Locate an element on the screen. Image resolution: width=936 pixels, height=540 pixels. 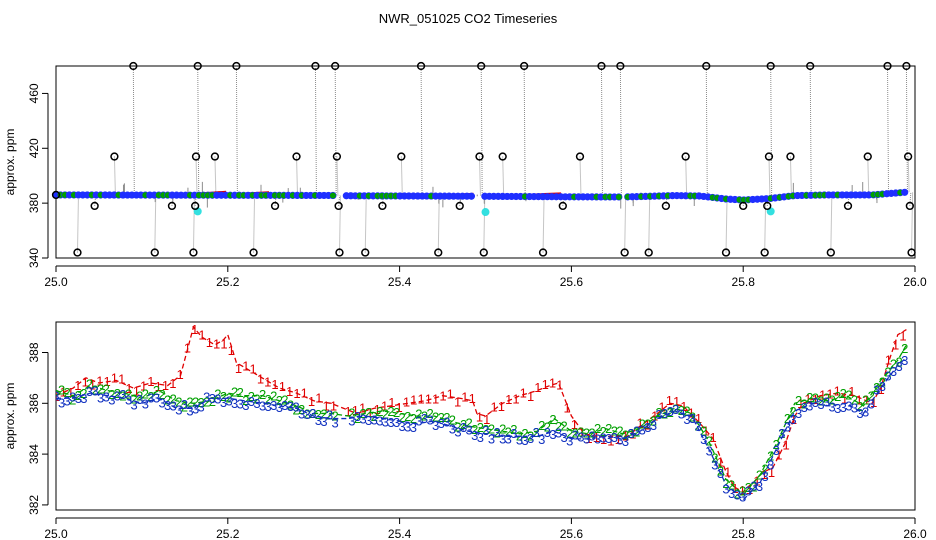
chart-title: NWR_051025 CO2 Timeseries is located at coordinates (468, 18).